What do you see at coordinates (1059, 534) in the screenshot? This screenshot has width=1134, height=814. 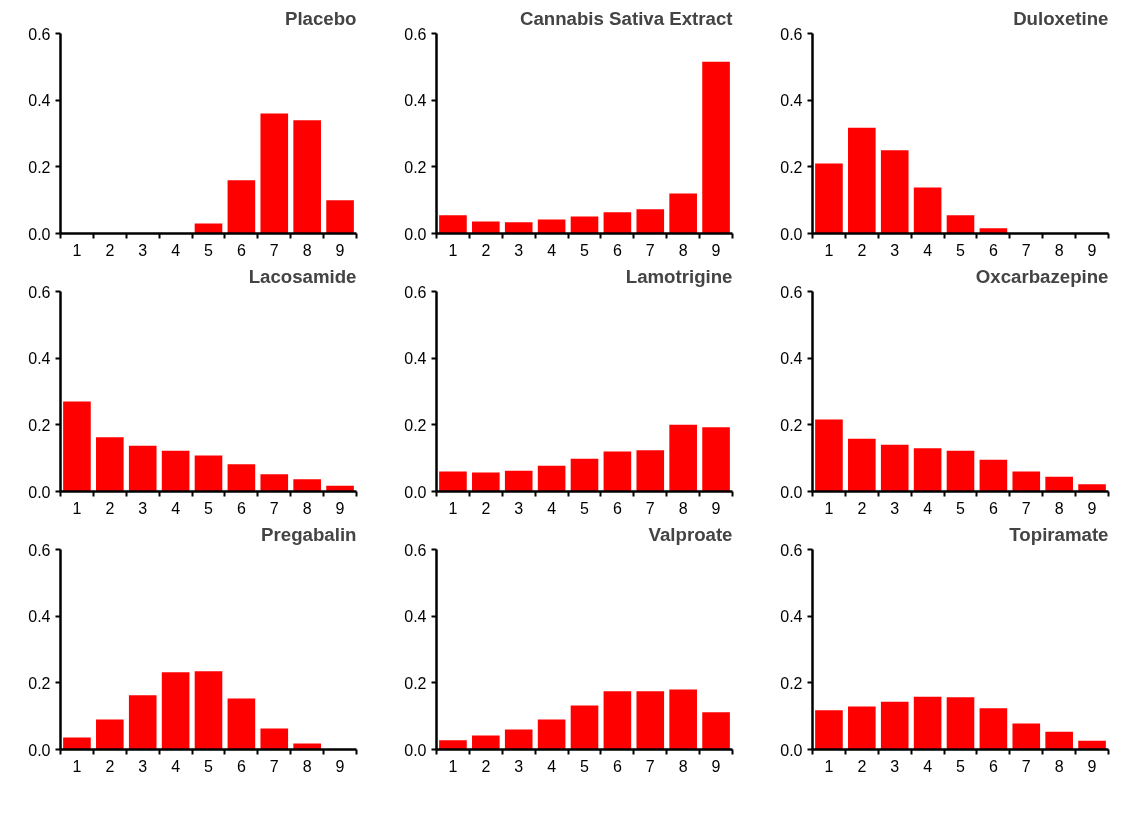 I see `chart-title: Topiramate` at bounding box center [1059, 534].